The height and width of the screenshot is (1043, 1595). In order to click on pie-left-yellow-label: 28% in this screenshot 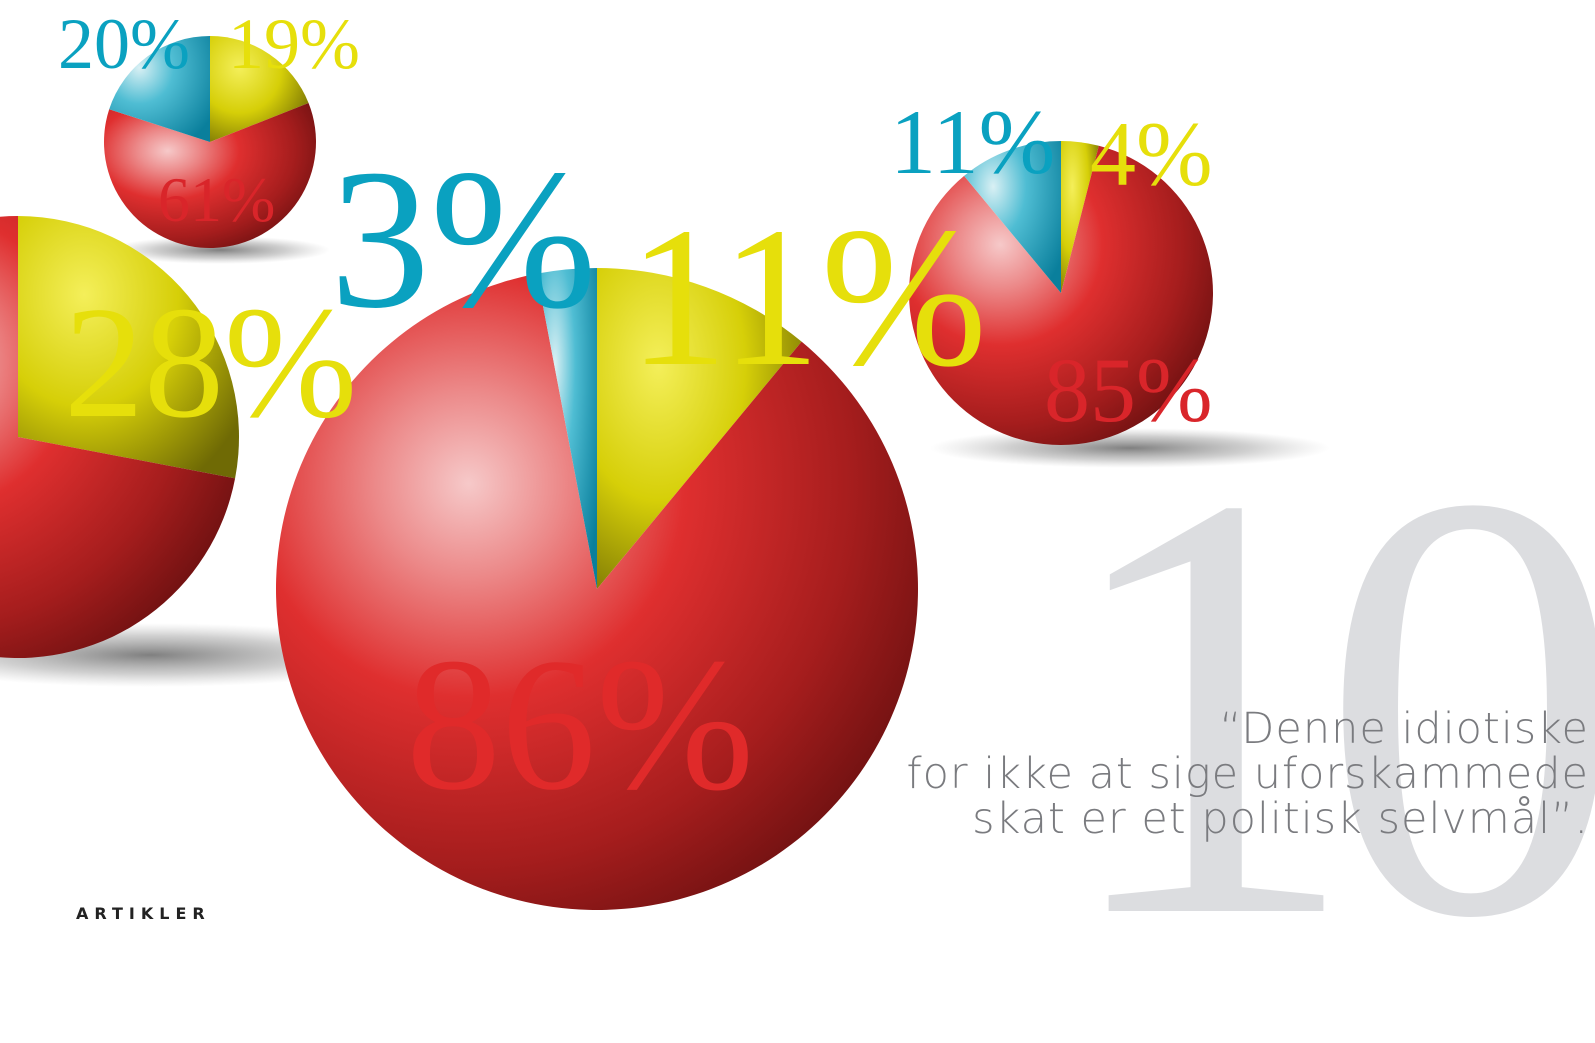, I will do `click(211, 362)`.